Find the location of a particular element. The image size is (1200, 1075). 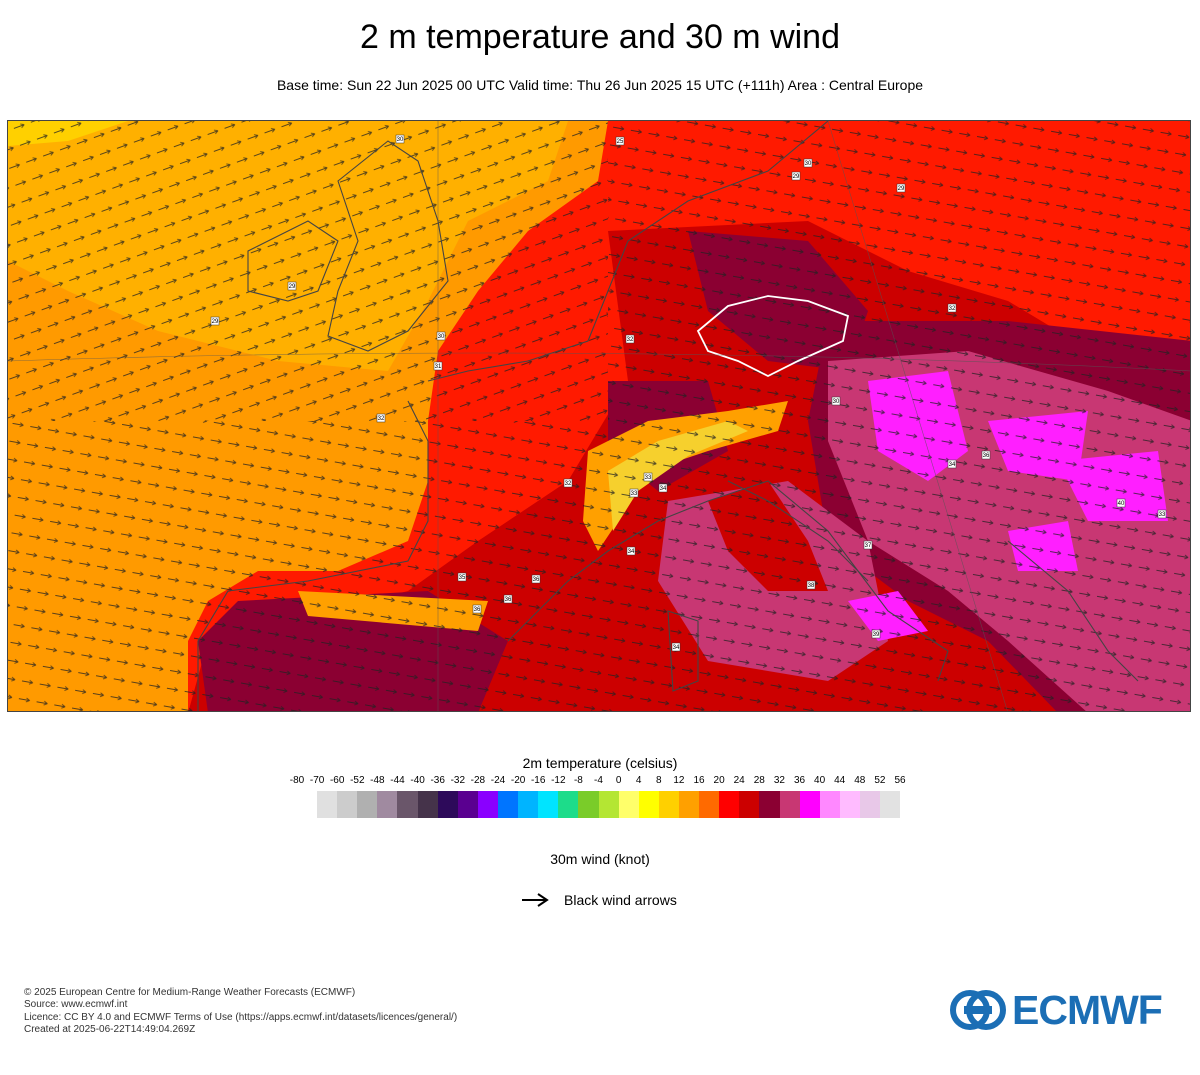

legend-tick-label: 52 is located at coordinates (880, 780).